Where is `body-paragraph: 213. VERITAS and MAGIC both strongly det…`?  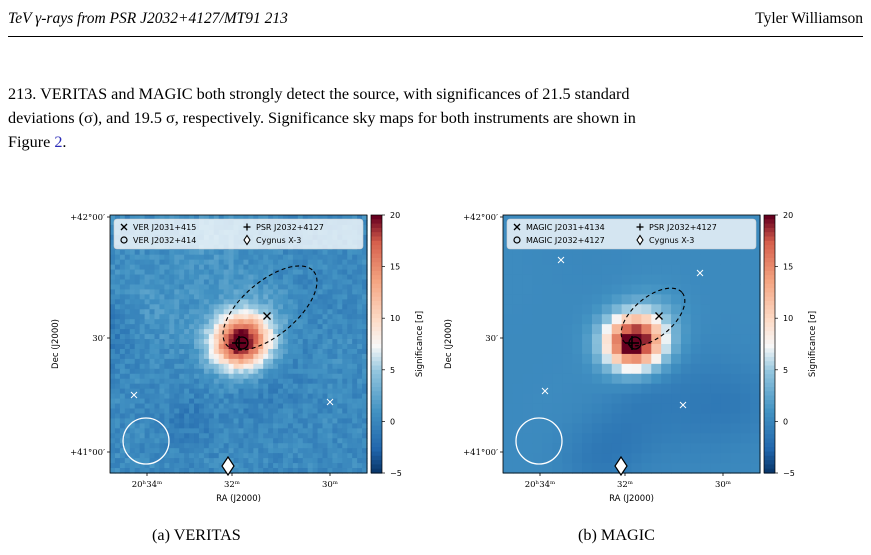 body-paragraph: 213. VERITAS and MAGIC both strongly det… is located at coordinates (435, 118).